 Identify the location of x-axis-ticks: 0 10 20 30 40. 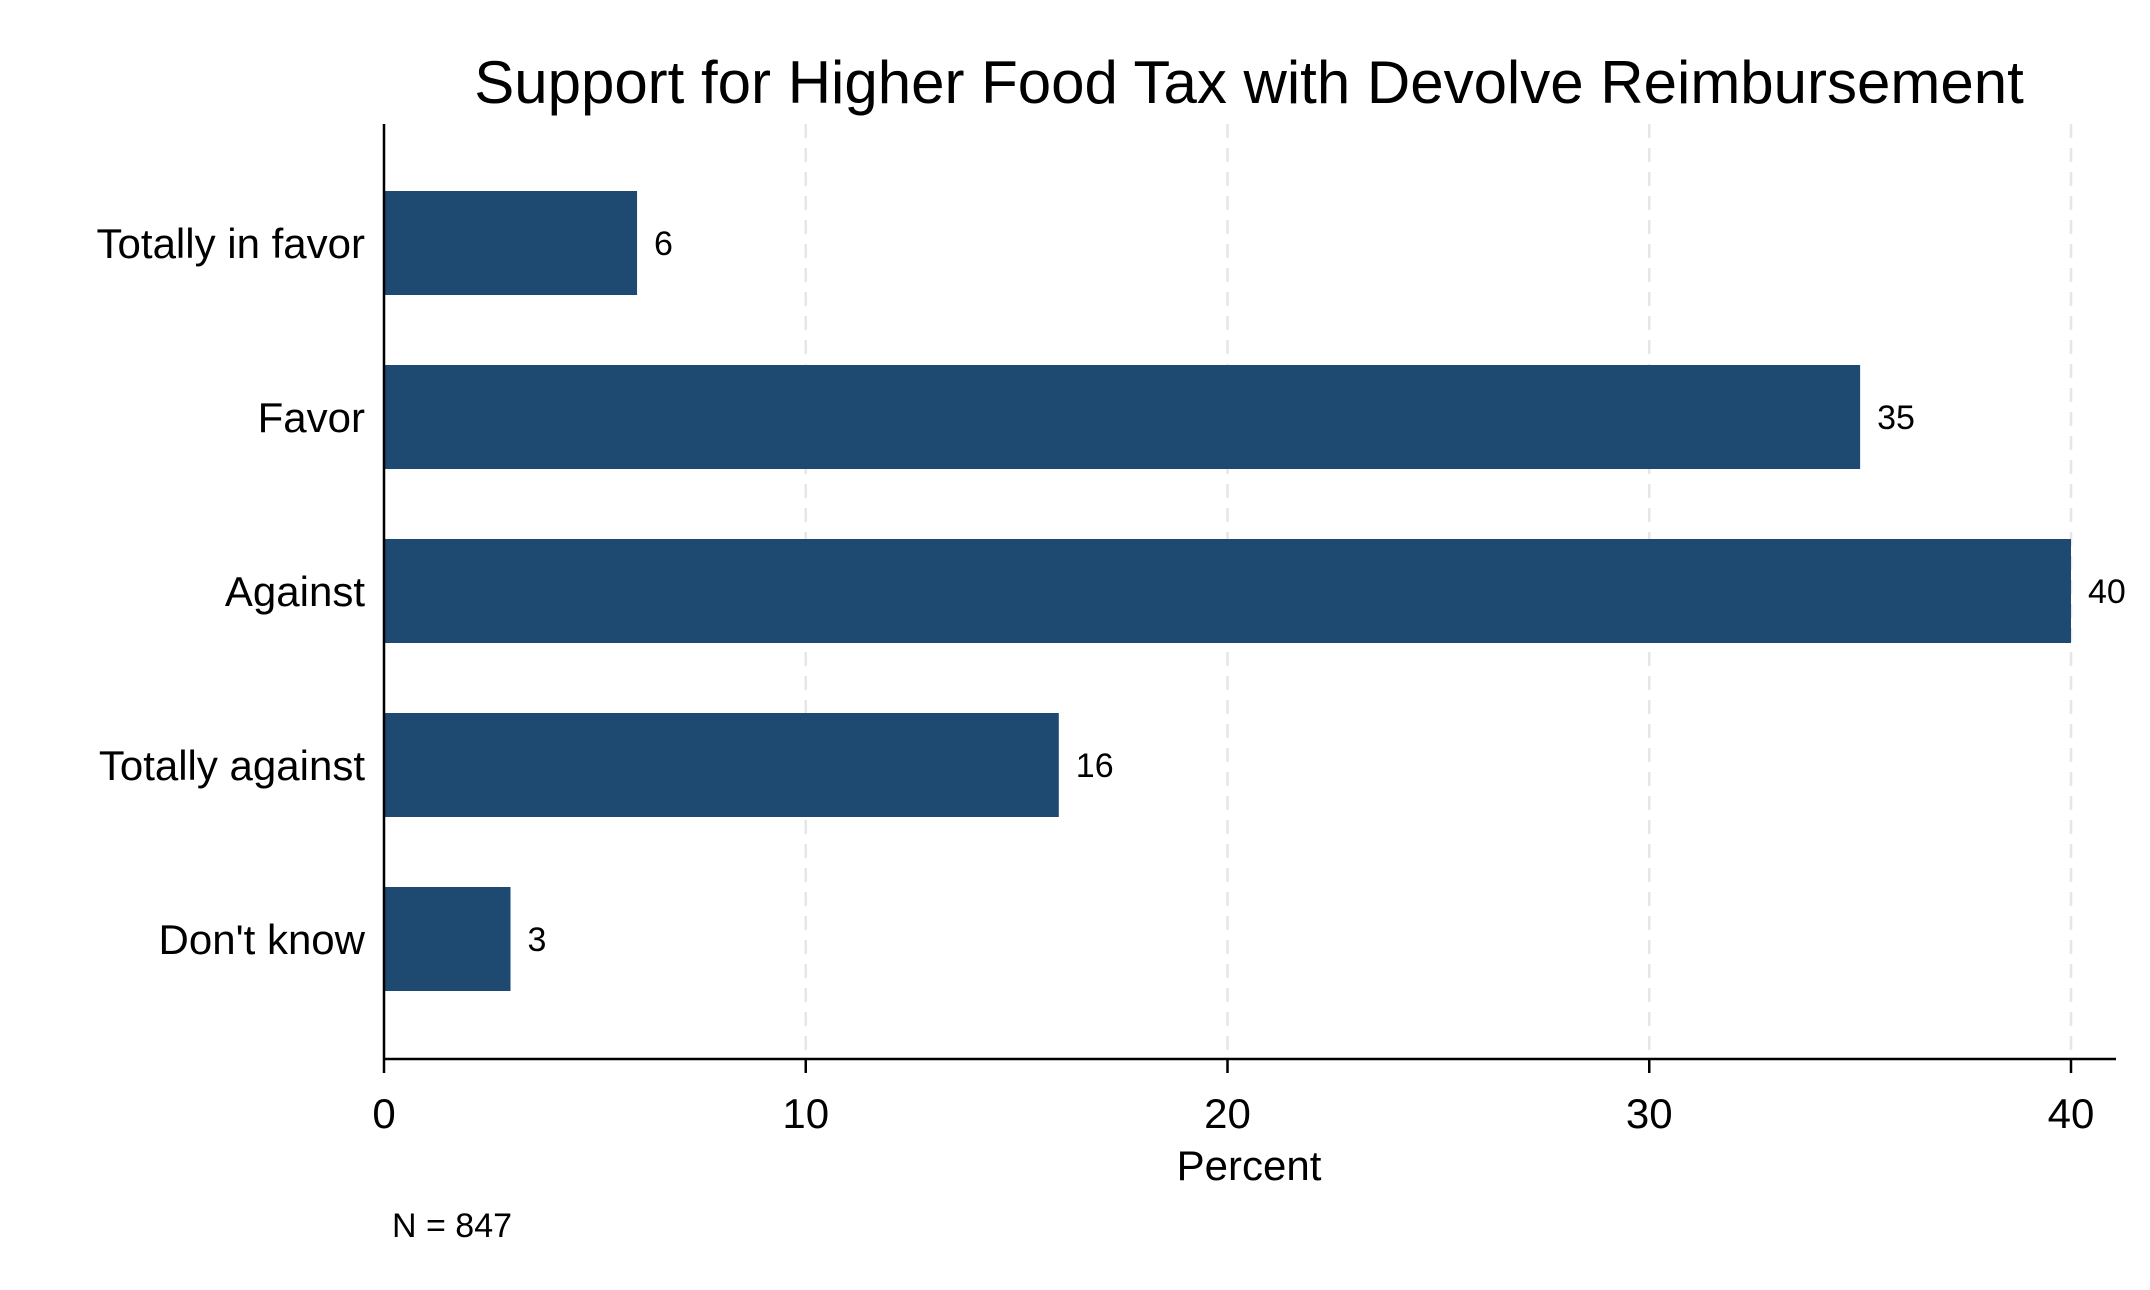
(1233, 1098).